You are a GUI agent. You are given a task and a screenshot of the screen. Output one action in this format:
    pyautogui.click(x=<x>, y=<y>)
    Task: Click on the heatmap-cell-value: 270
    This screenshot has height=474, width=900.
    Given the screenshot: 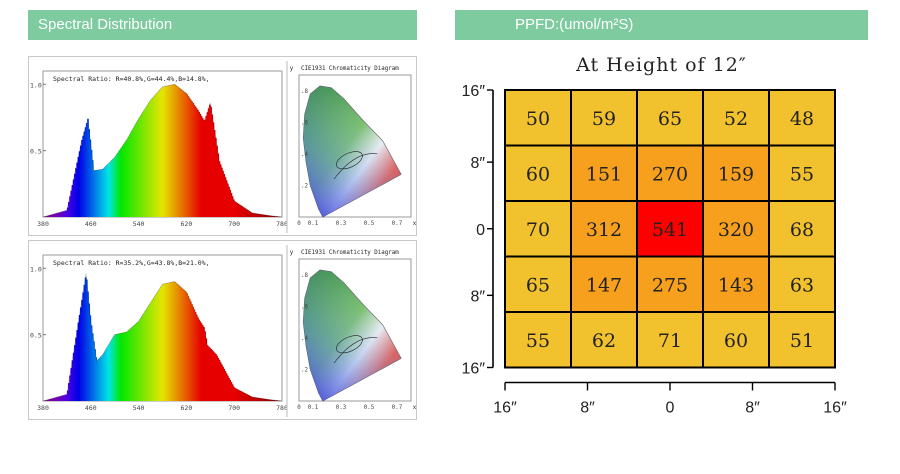 What is the action you would take?
    pyautogui.click(x=670, y=174)
    